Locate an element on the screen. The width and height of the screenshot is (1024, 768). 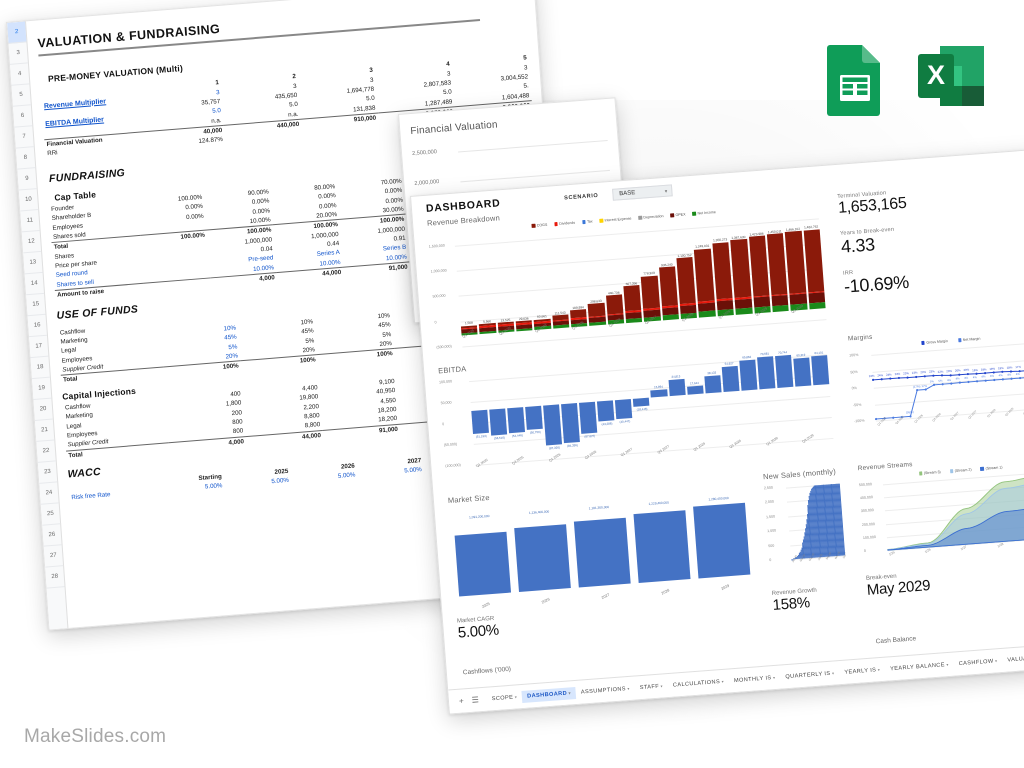
bar-column: 1,091,200,000 2025 is located at coordinates (483, 561).